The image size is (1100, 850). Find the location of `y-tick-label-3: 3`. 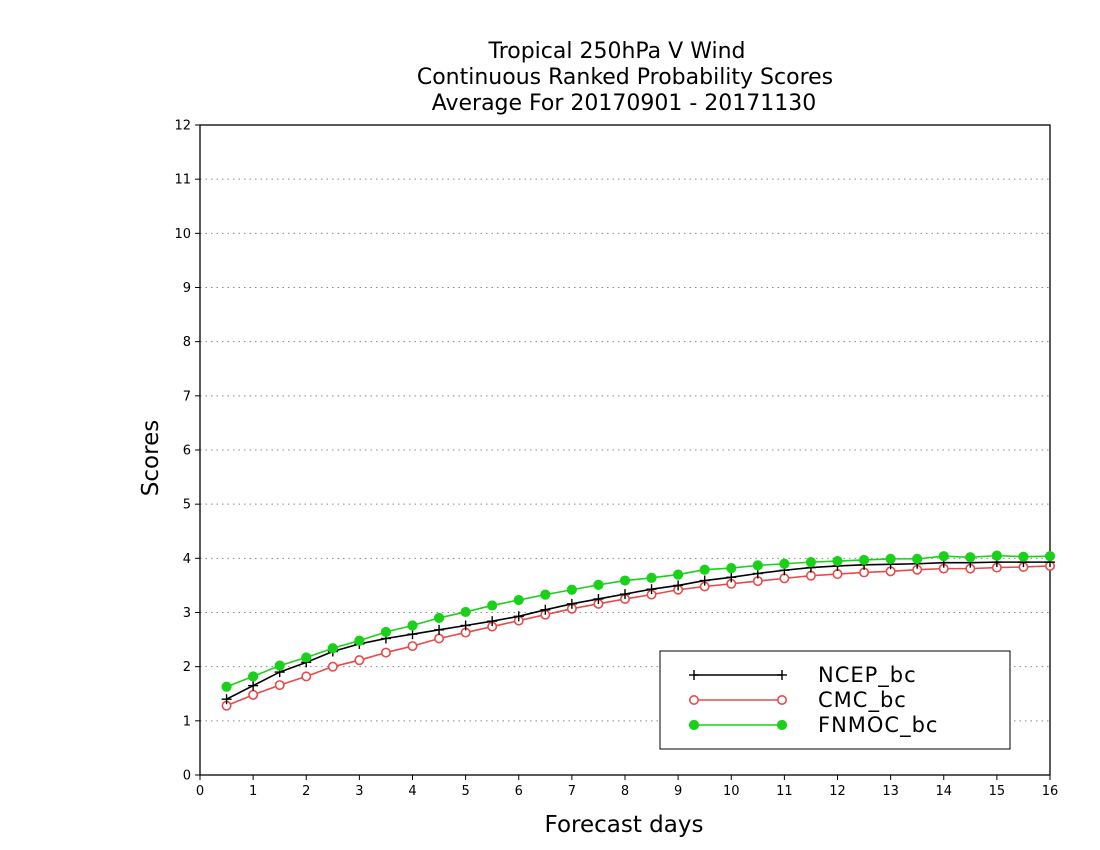

y-tick-label-3: 3 is located at coordinates (187, 613).